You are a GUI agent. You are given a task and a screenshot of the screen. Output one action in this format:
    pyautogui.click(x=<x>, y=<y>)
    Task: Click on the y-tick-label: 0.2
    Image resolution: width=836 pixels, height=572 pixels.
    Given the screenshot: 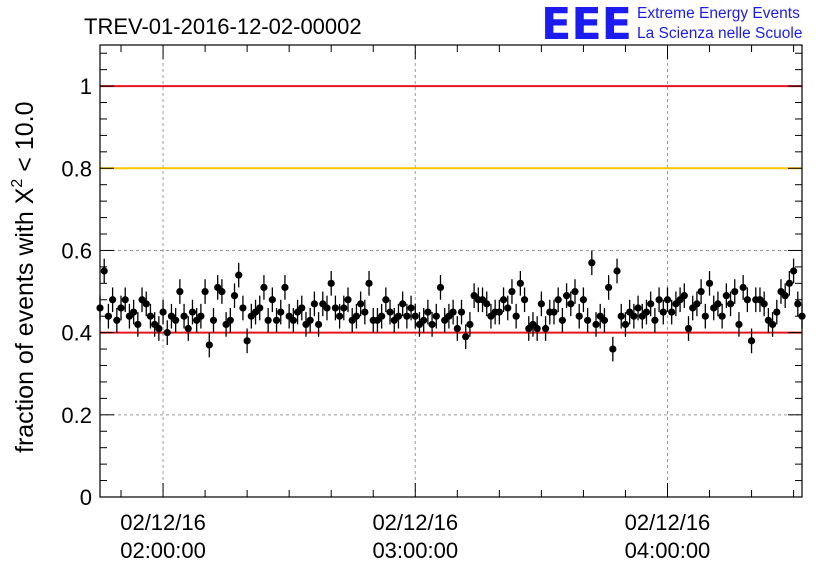 What is the action you would take?
    pyautogui.click(x=76, y=415)
    